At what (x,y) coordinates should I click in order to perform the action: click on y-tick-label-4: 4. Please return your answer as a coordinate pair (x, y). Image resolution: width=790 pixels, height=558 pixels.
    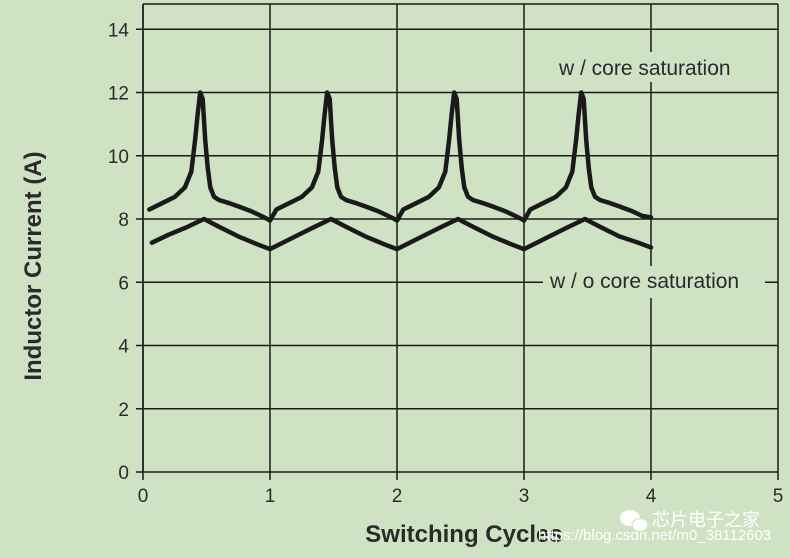
    Looking at the image, I should click on (123, 347).